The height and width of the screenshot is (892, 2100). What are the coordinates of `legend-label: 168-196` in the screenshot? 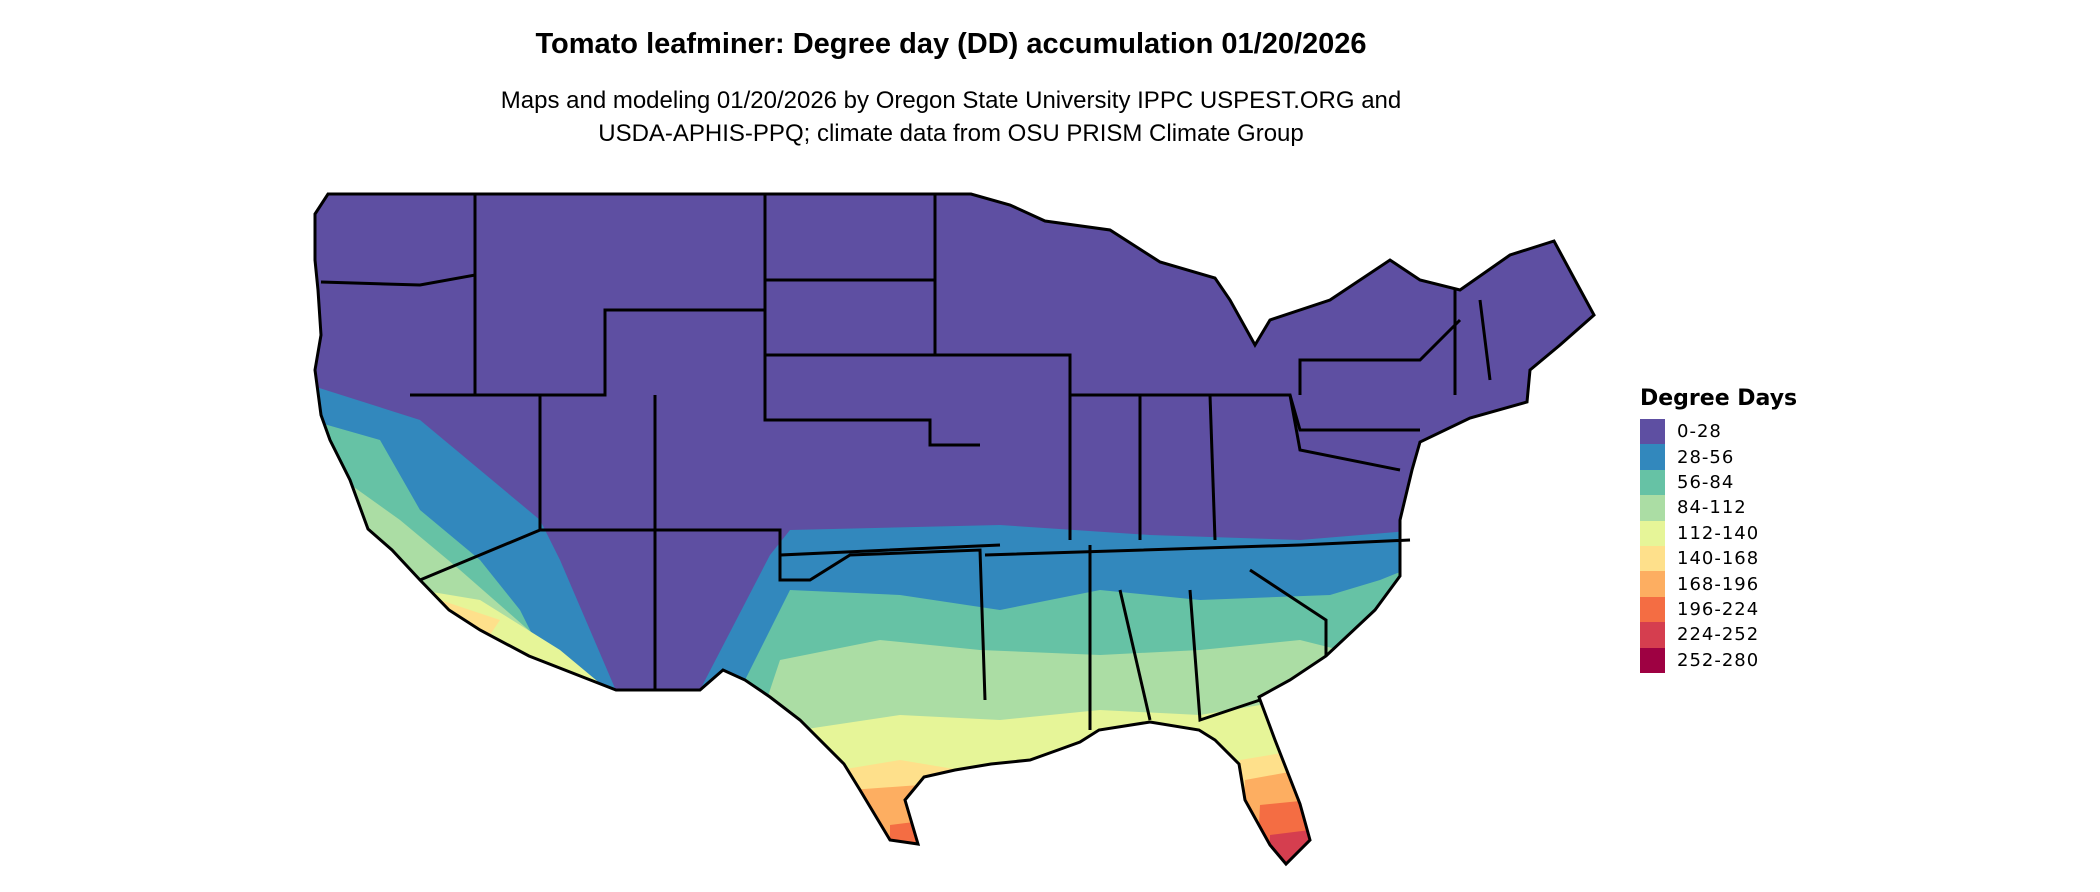 It's located at (1718, 584).